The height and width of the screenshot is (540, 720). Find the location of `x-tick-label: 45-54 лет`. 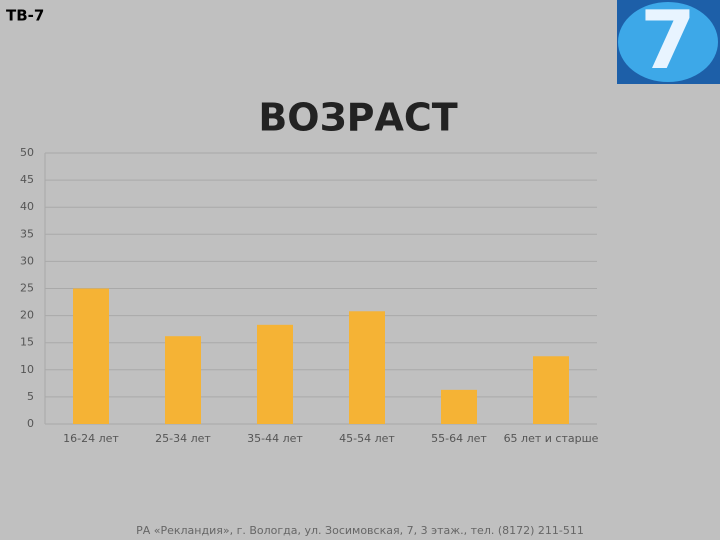

x-tick-label: 45-54 лет is located at coordinates (367, 438).